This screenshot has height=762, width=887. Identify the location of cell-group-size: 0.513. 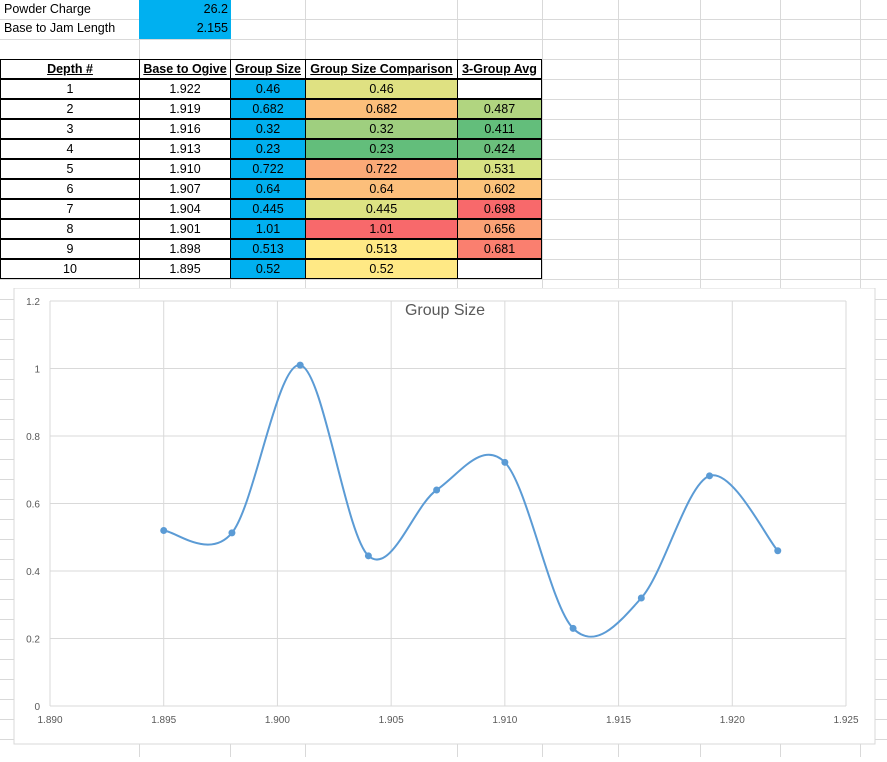
(268, 249).